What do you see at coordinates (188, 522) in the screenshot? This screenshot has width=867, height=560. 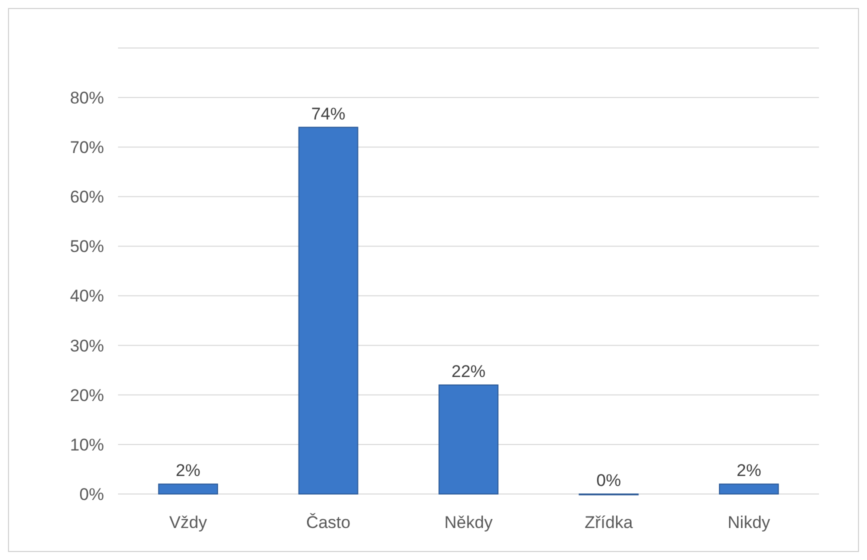 I see `x-tick-label: Vždy` at bounding box center [188, 522].